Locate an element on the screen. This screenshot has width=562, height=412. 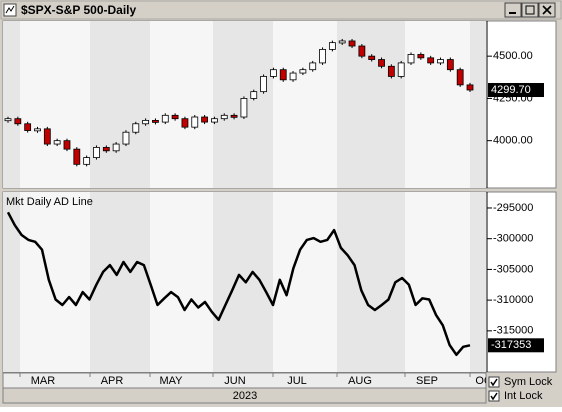
year-strip is located at coordinates (244, 395).